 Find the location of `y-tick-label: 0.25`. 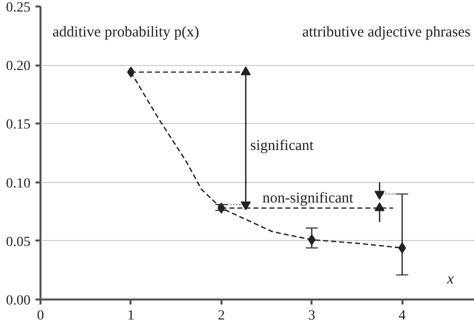

y-tick-label: 0.25 is located at coordinates (18, 8).